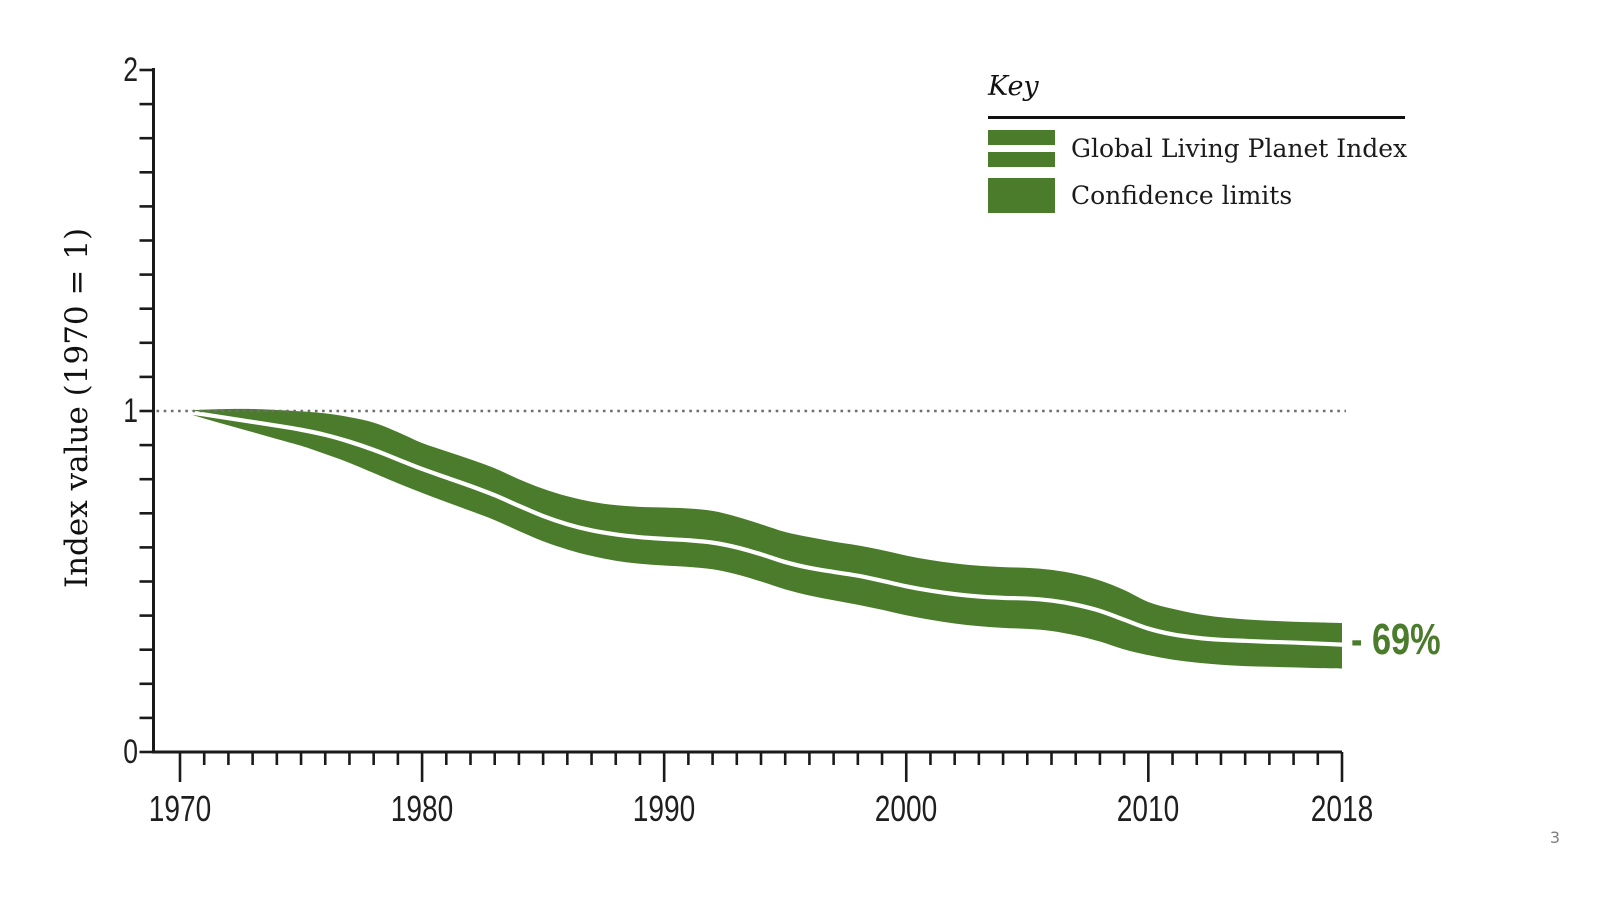 Image resolution: width=1600 pixels, height=900 pixels. What do you see at coordinates (1554, 837) in the screenshot?
I see `page-number: 3` at bounding box center [1554, 837].